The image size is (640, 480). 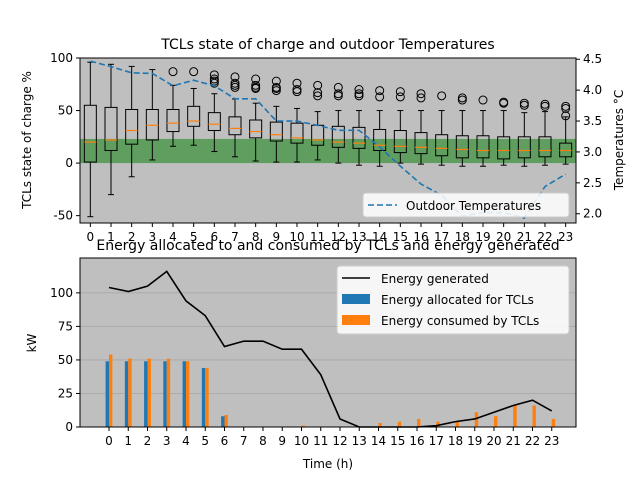 I want to click on legend-swatch-consumed, so click(x=356, y=320).